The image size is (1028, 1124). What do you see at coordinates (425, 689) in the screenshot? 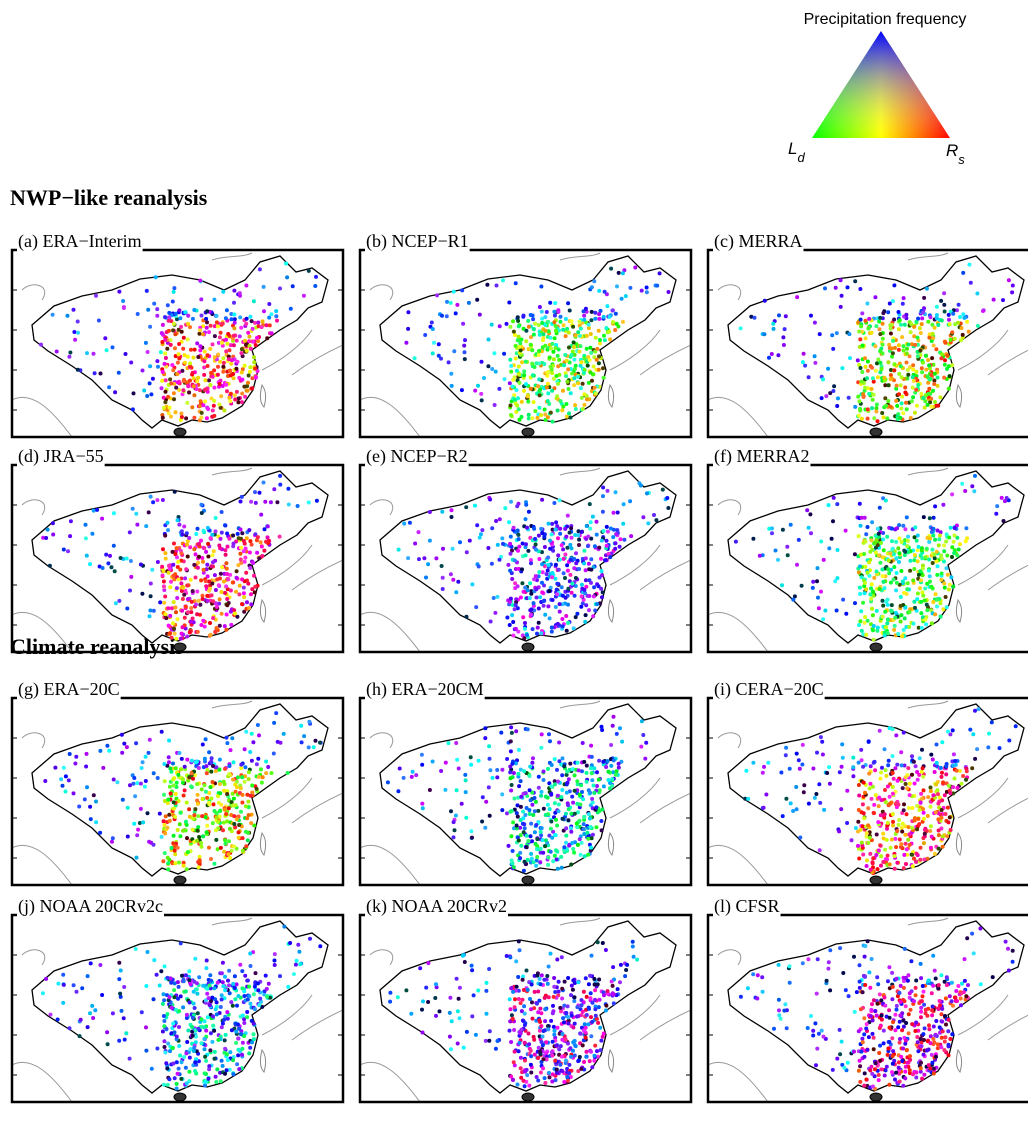
I see `panel-label: (h) ERA−20CM` at bounding box center [425, 689].